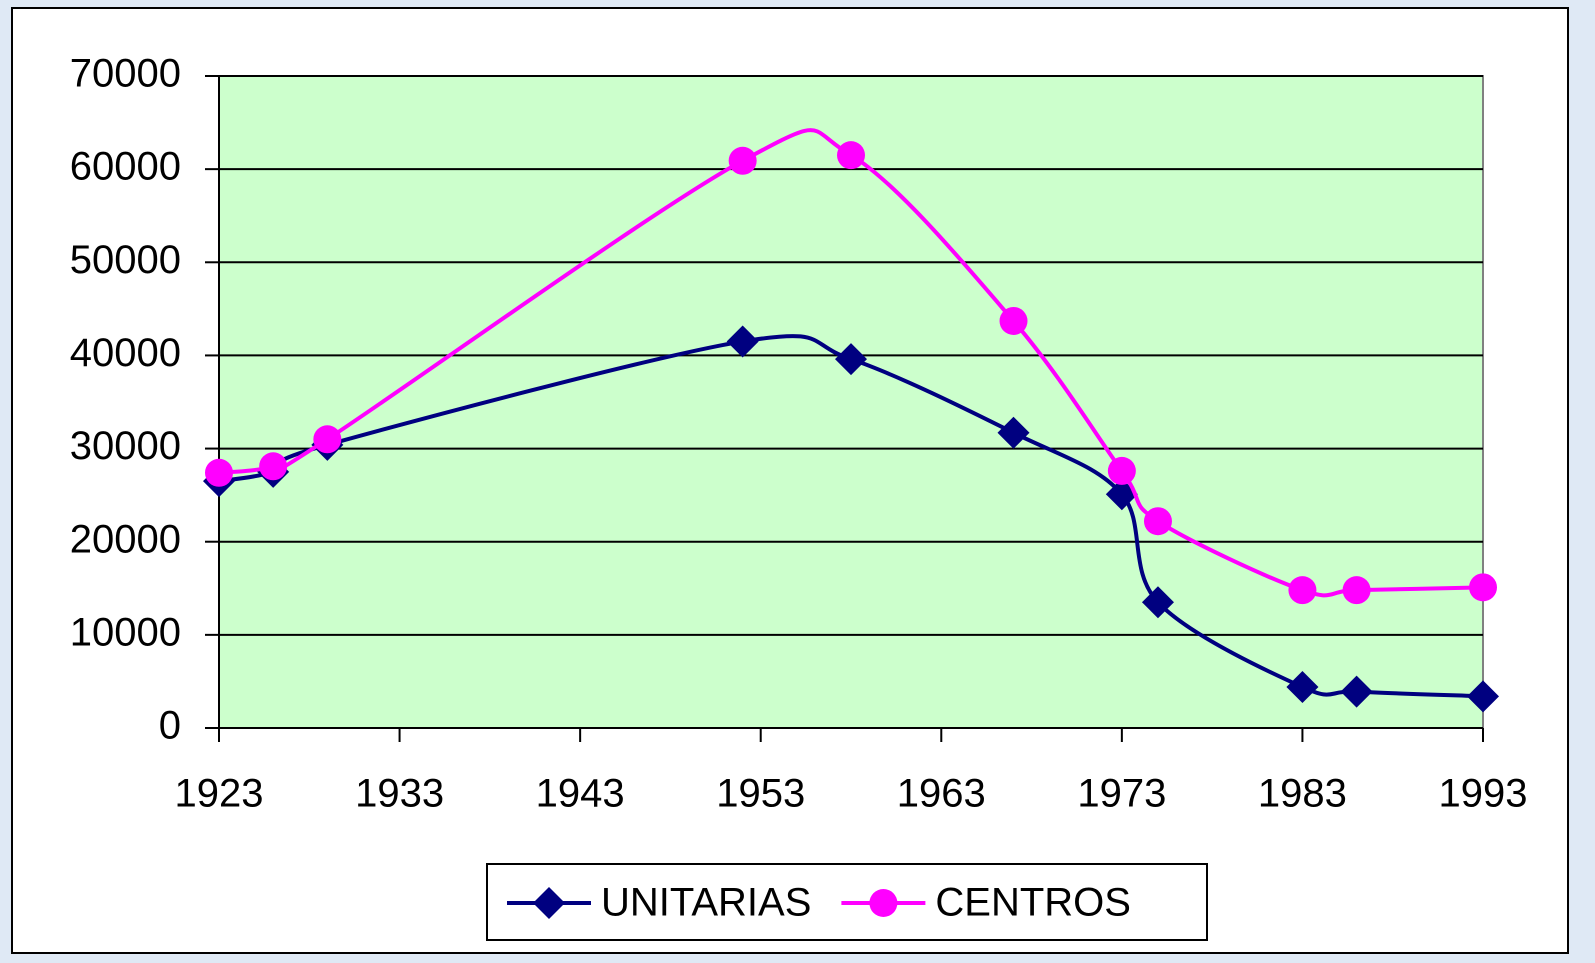  Describe the element at coordinates (706, 903) in the screenshot. I see `legend-label: UNITARIAS` at that location.